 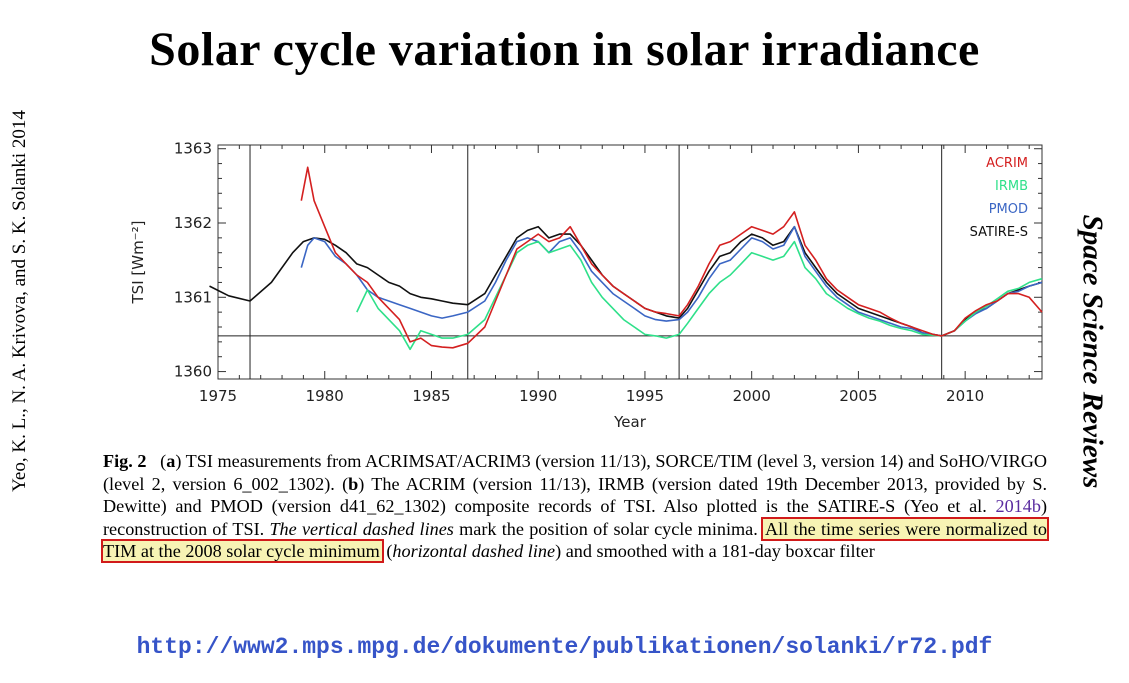 What do you see at coordinates (361, 528) in the screenshot?
I see `caption-italic-1: The vertical dashed lines` at bounding box center [361, 528].